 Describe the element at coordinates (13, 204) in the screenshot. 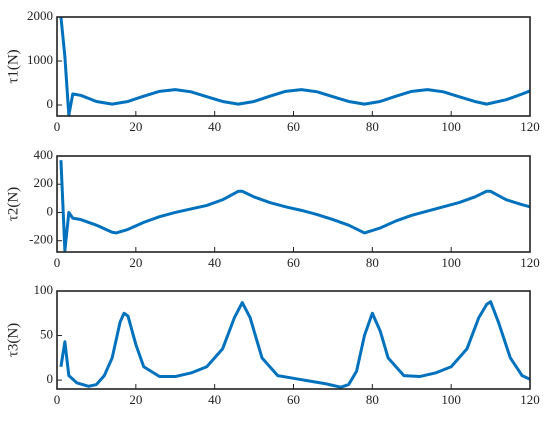

I see `y-axis-label: τ2(N)` at that location.